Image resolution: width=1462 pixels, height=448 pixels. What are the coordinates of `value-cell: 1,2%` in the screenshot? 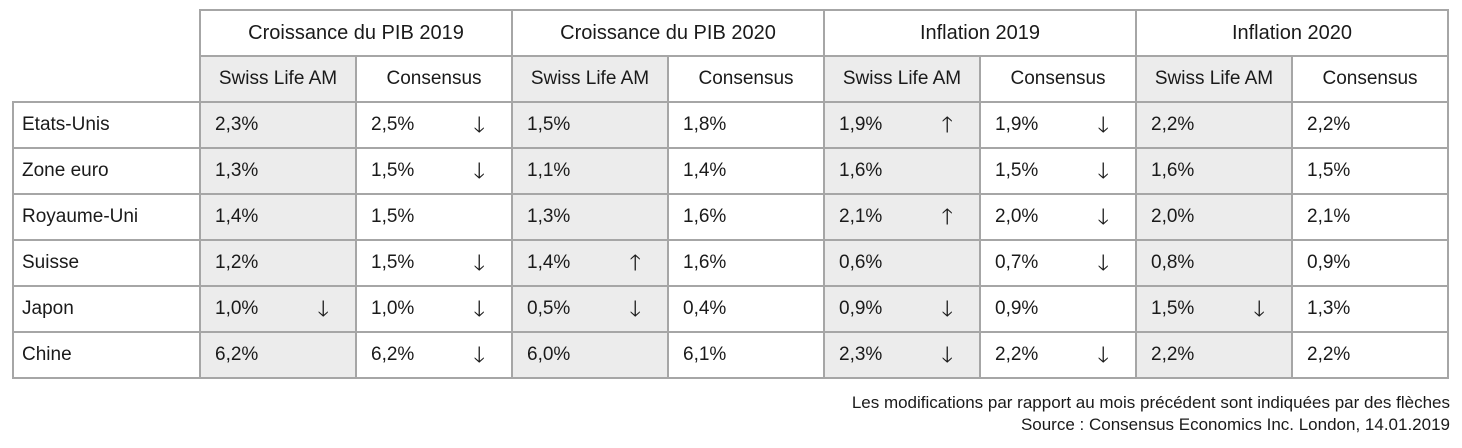 It's located at (278, 263).